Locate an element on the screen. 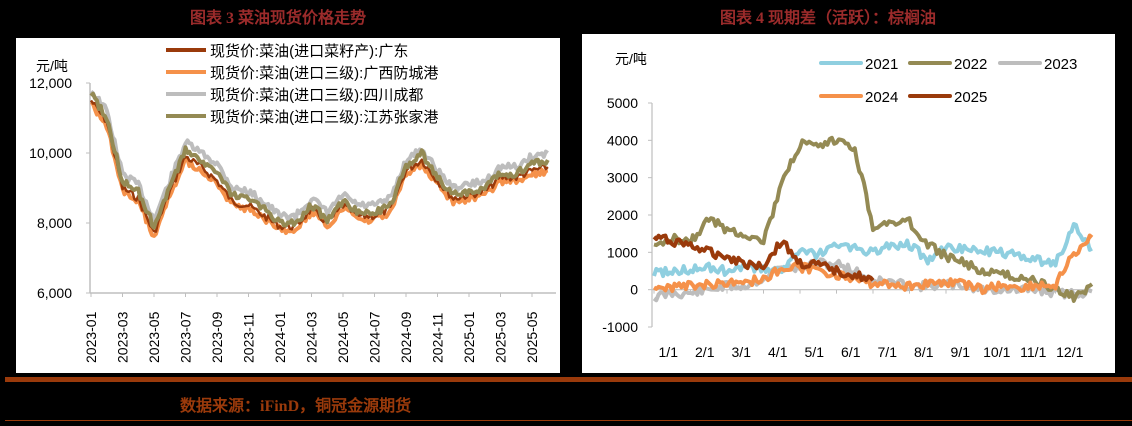  legend-label: 现货价:菜油(进口三级):四川成都 is located at coordinates (316, 95).